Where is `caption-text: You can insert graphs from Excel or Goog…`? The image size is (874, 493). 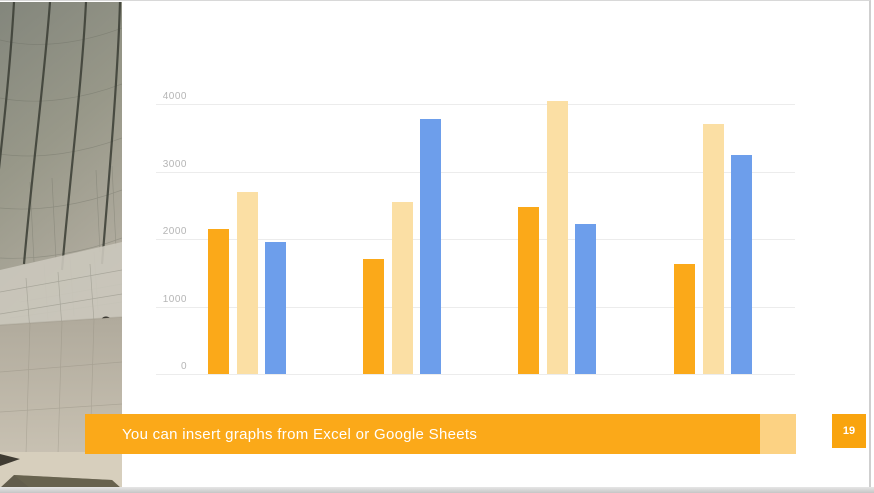
caption-text: You can insert graphs from Excel or Goog… is located at coordinates (300, 434).